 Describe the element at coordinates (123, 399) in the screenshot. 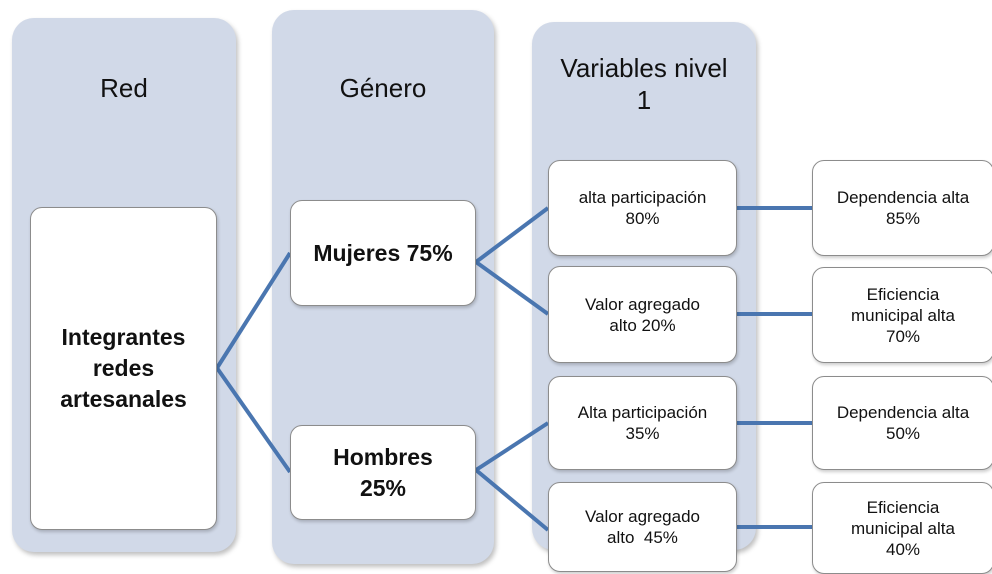

I see `node-label: artesanales` at that location.